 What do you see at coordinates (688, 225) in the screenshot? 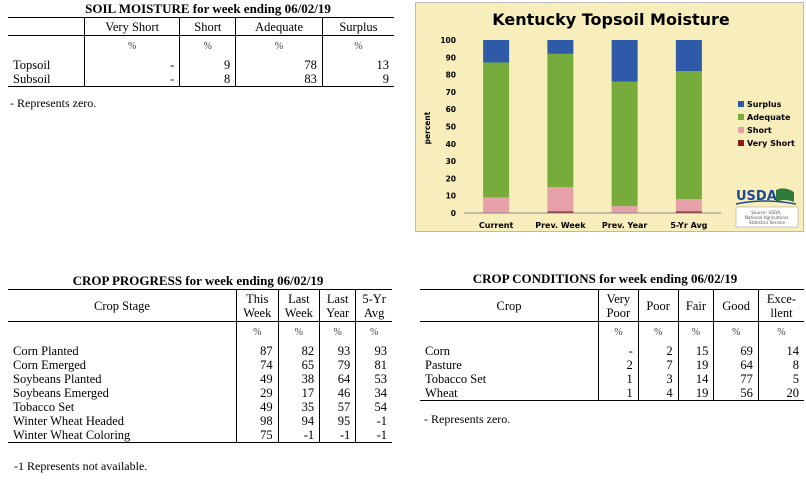
I see `x-category-label: 5-Yr Avg` at bounding box center [688, 225].